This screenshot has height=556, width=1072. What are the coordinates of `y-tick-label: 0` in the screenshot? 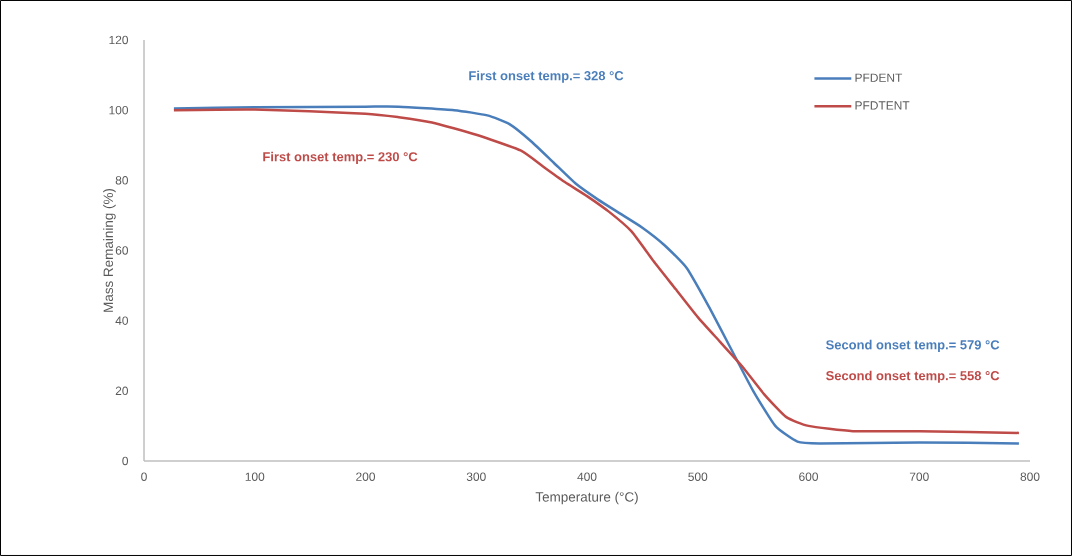 It's located at (125, 461).